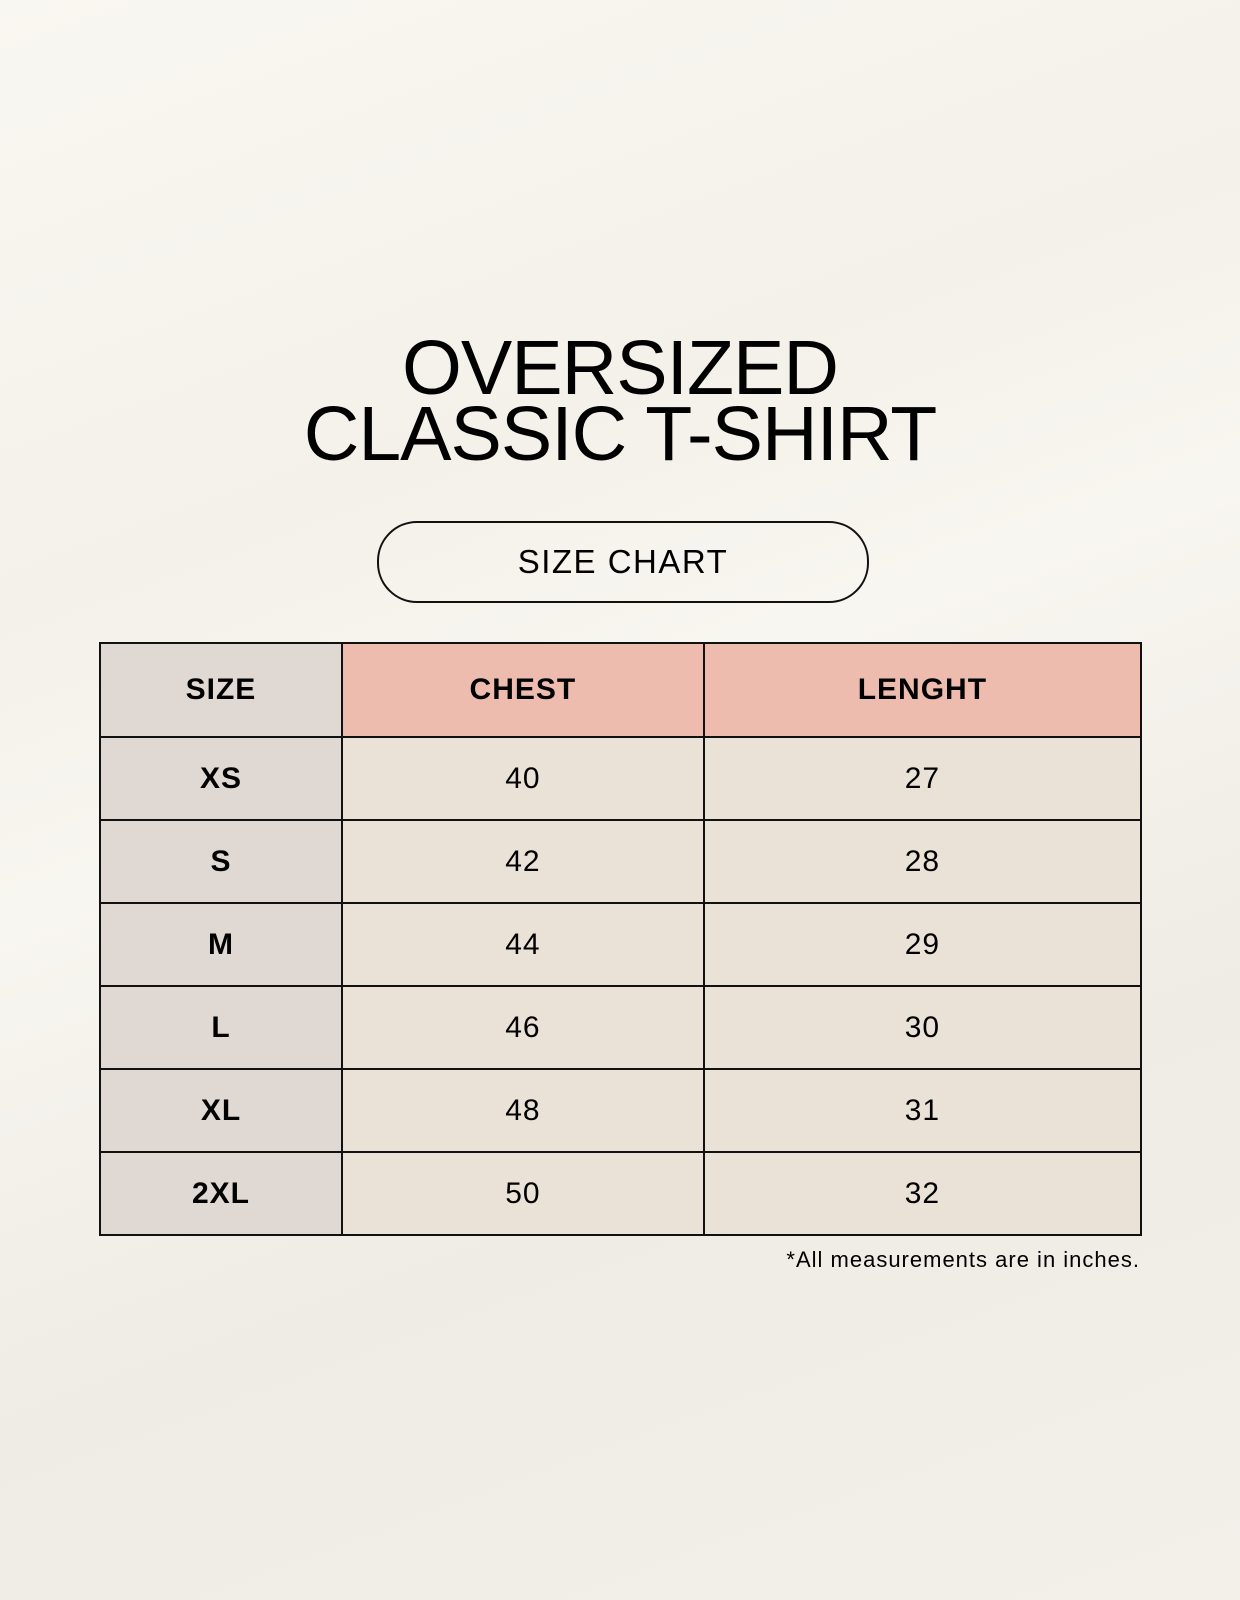  I want to click on size-cell: XS, so click(221, 778).